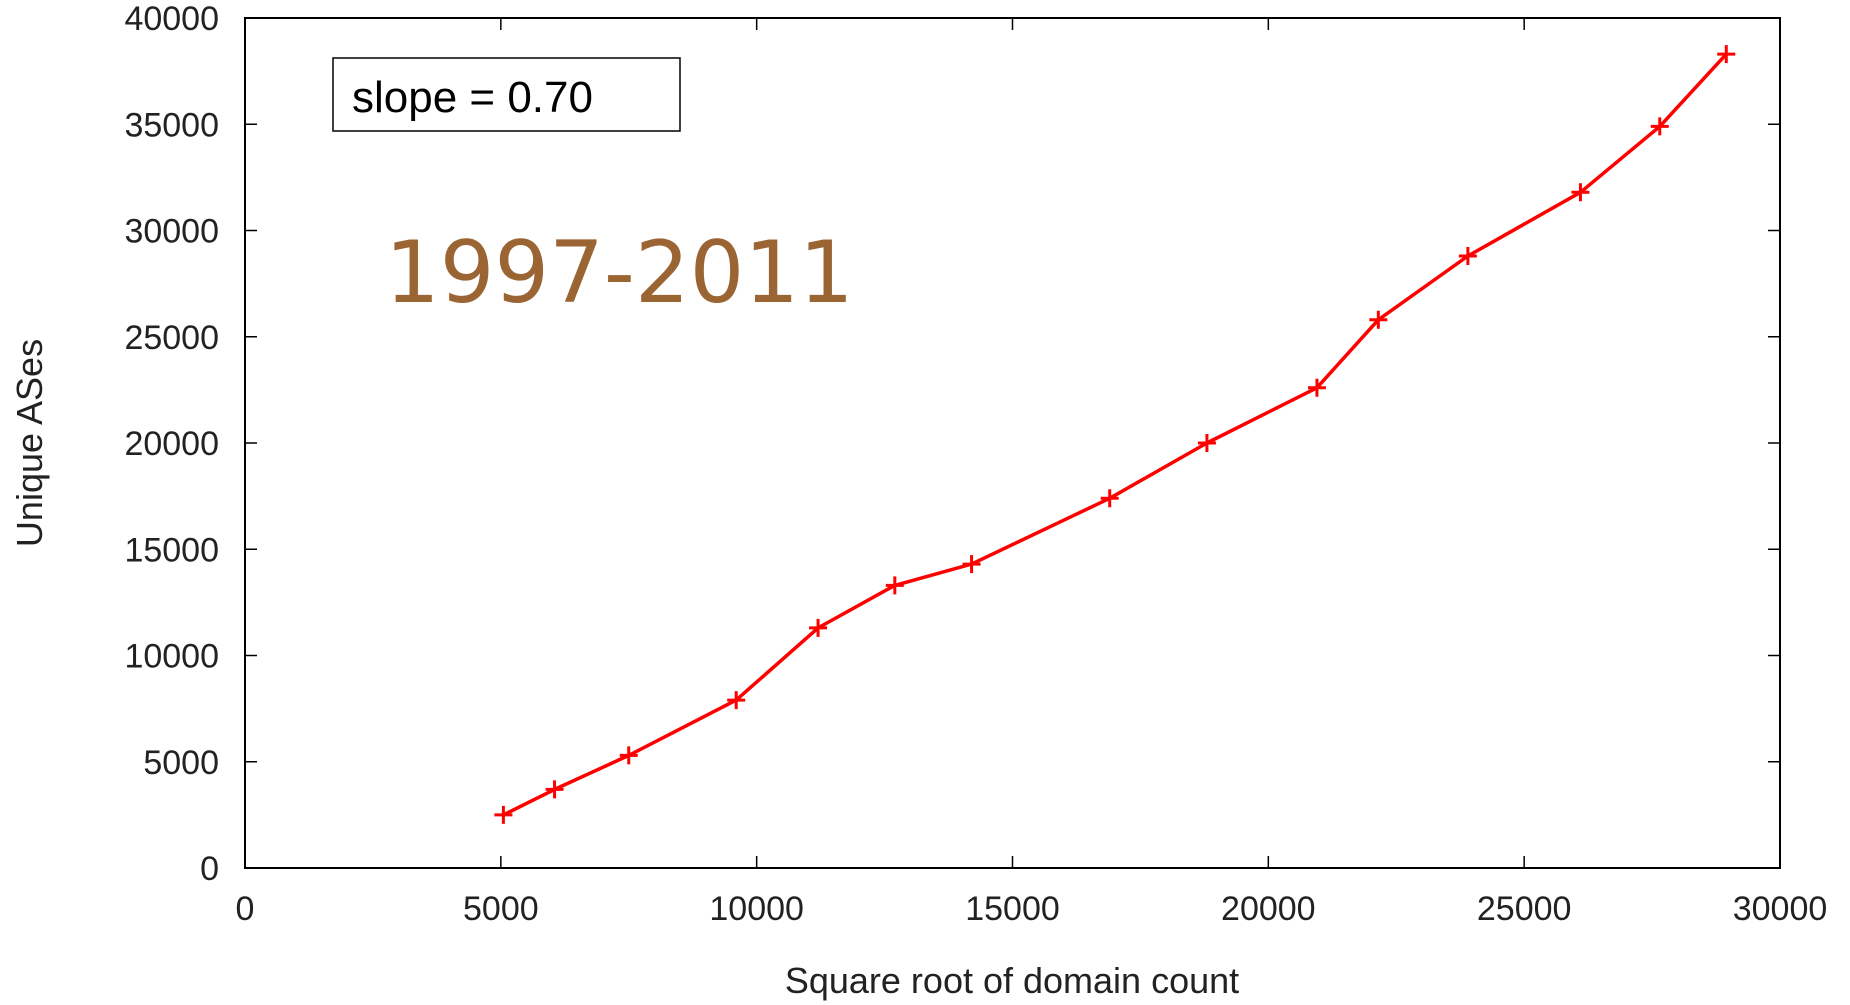 This screenshot has width=1850, height=1005. Describe the element at coordinates (501, 909) in the screenshot. I see `x-tick-label: 5000` at that location.